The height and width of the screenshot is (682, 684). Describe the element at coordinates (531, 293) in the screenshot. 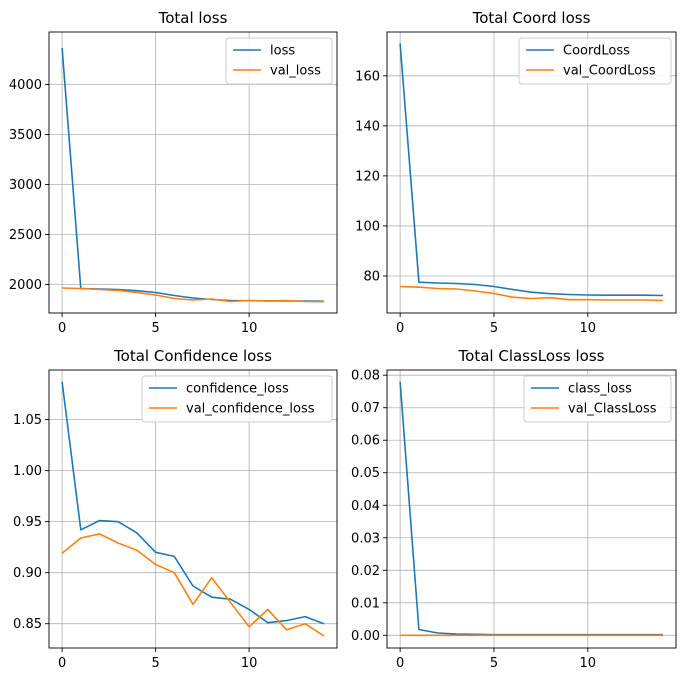

I see `series-line-val_CoordLoss` at that location.